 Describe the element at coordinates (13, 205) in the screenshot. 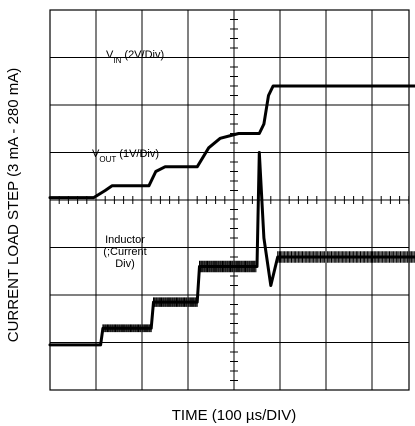

I see `y-axis-label: CURRENT LOAD STEP (3 mA - 280 mA)` at that location.